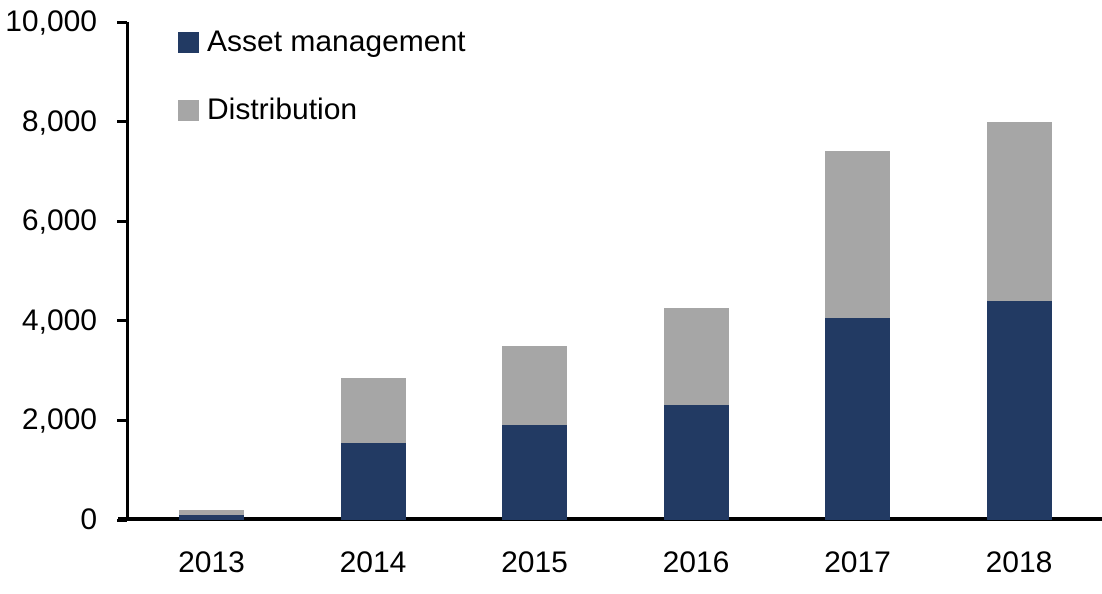 The height and width of the screenshot is (594, 1102). I want to click on x-axis-label-2013: 2013, so click(211, 562).